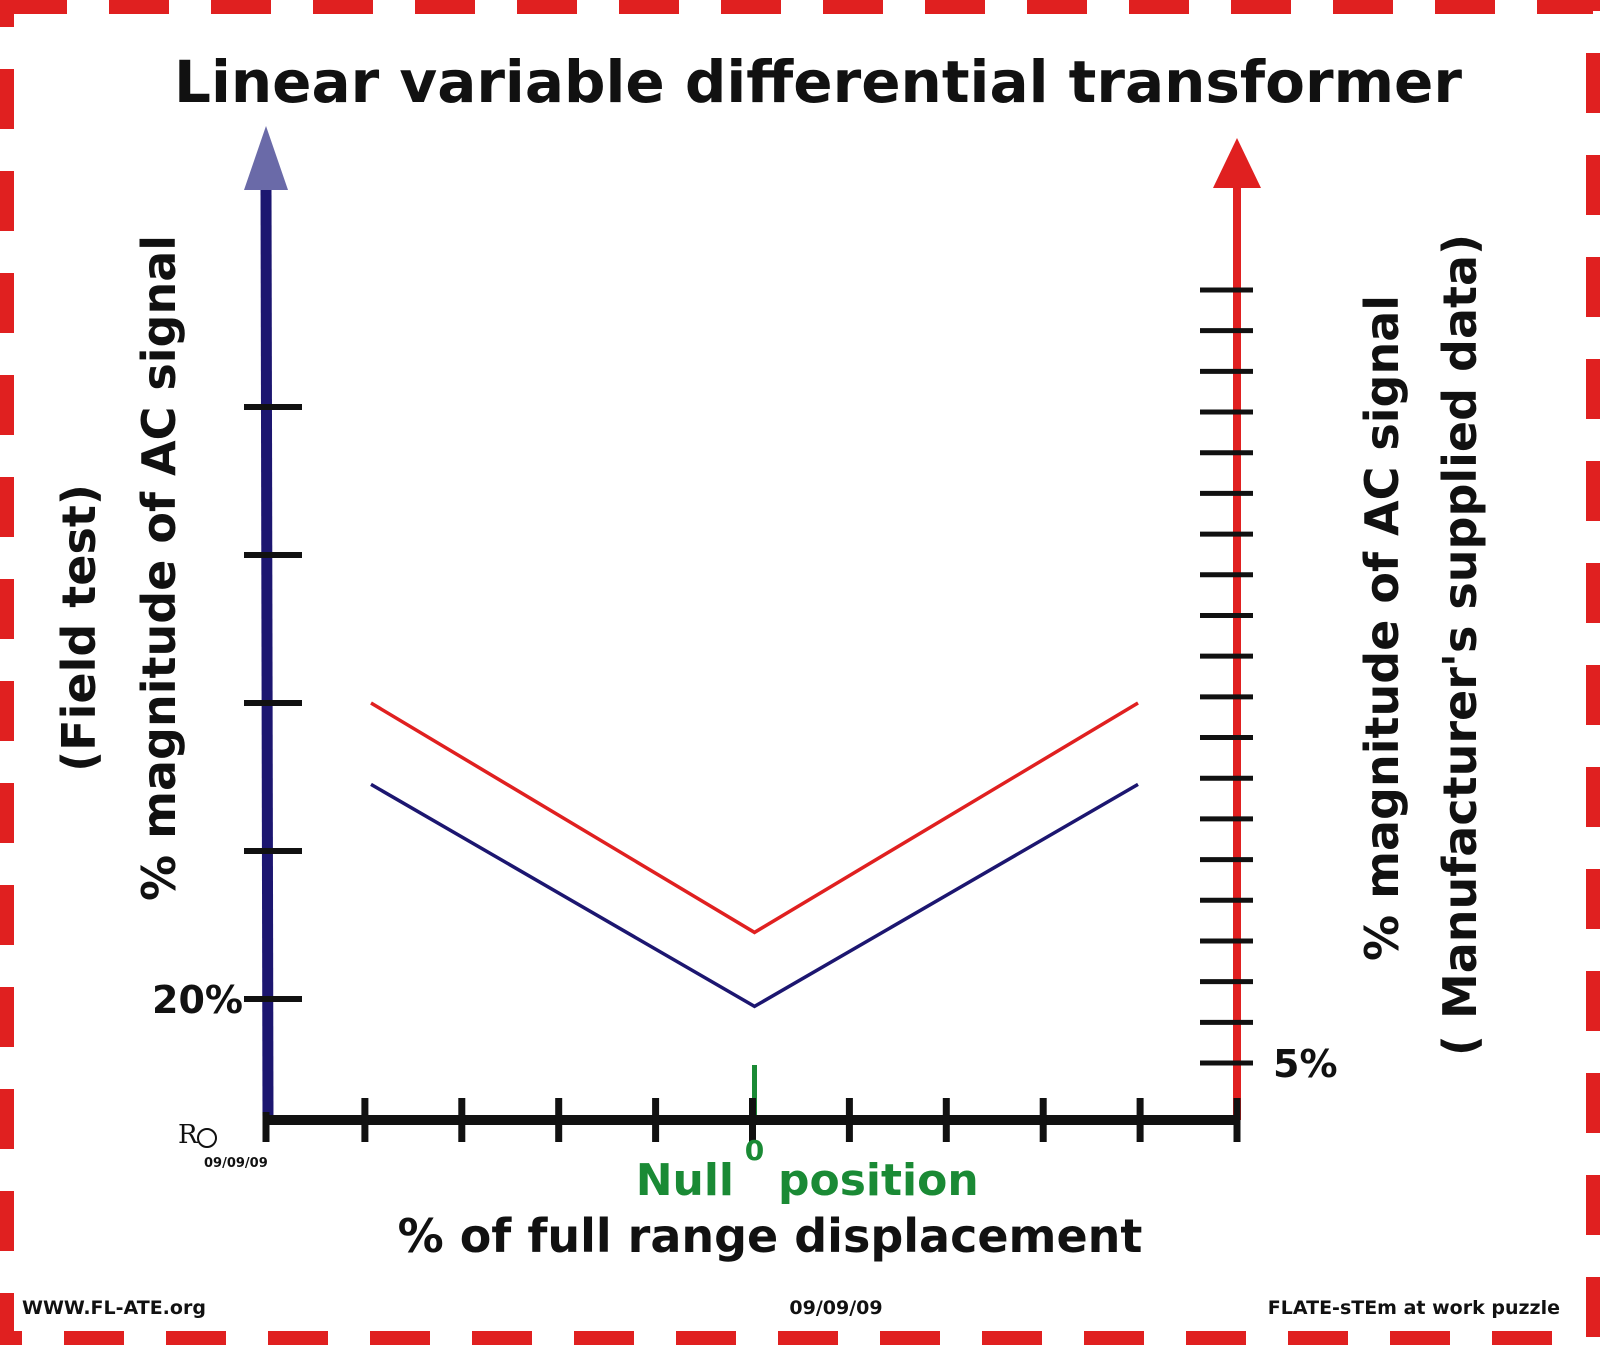  I want to click on right-y-axis-arrowhead, so click(1237, 163).